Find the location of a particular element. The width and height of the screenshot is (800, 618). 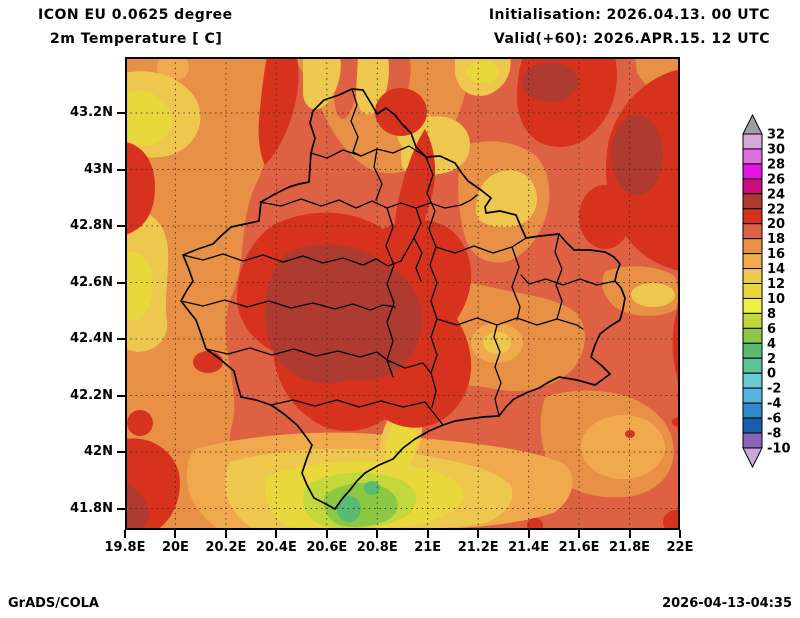

colorbar-label: 10 is located at coordinates (776, 299).